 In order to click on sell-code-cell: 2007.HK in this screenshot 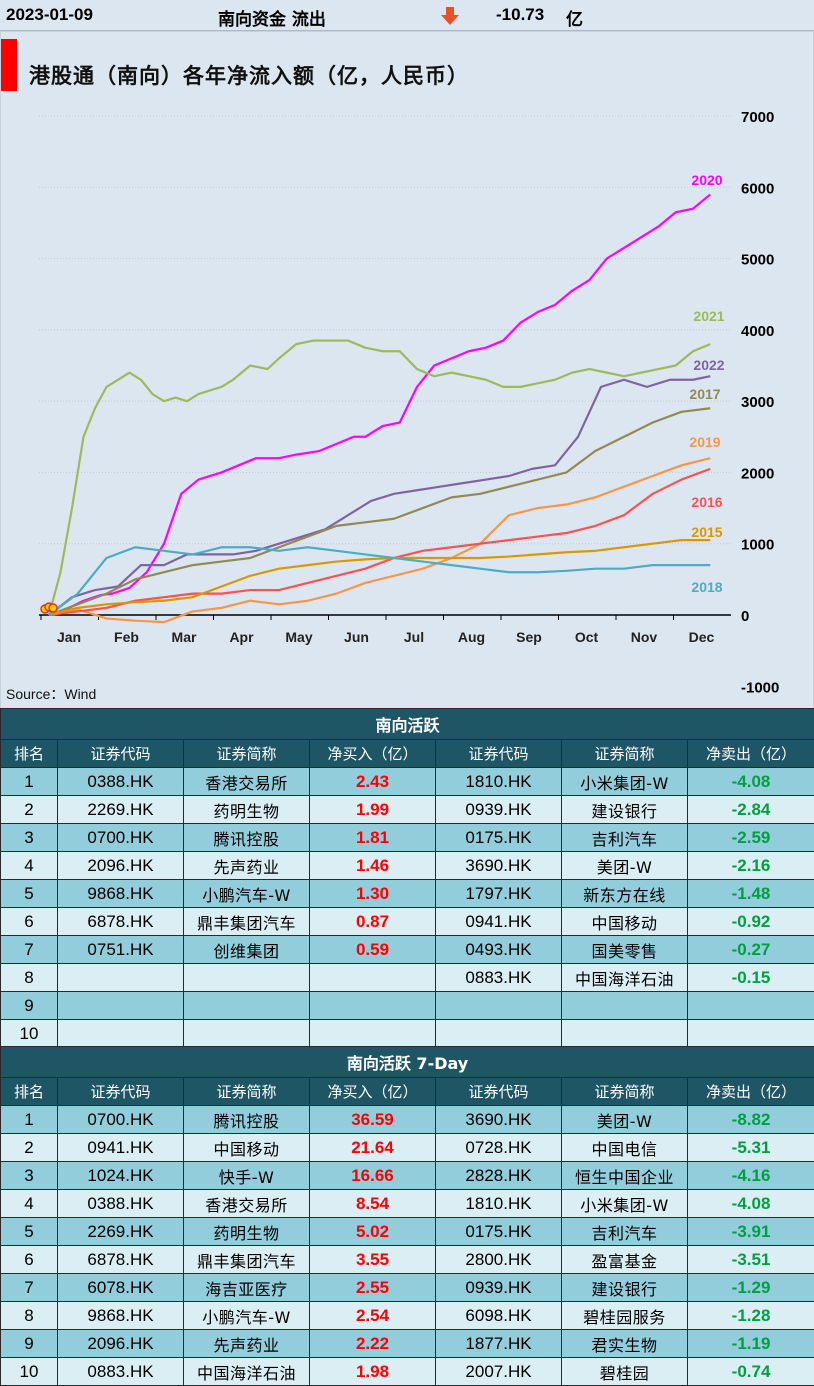, I will do `click(499, 1372)`.